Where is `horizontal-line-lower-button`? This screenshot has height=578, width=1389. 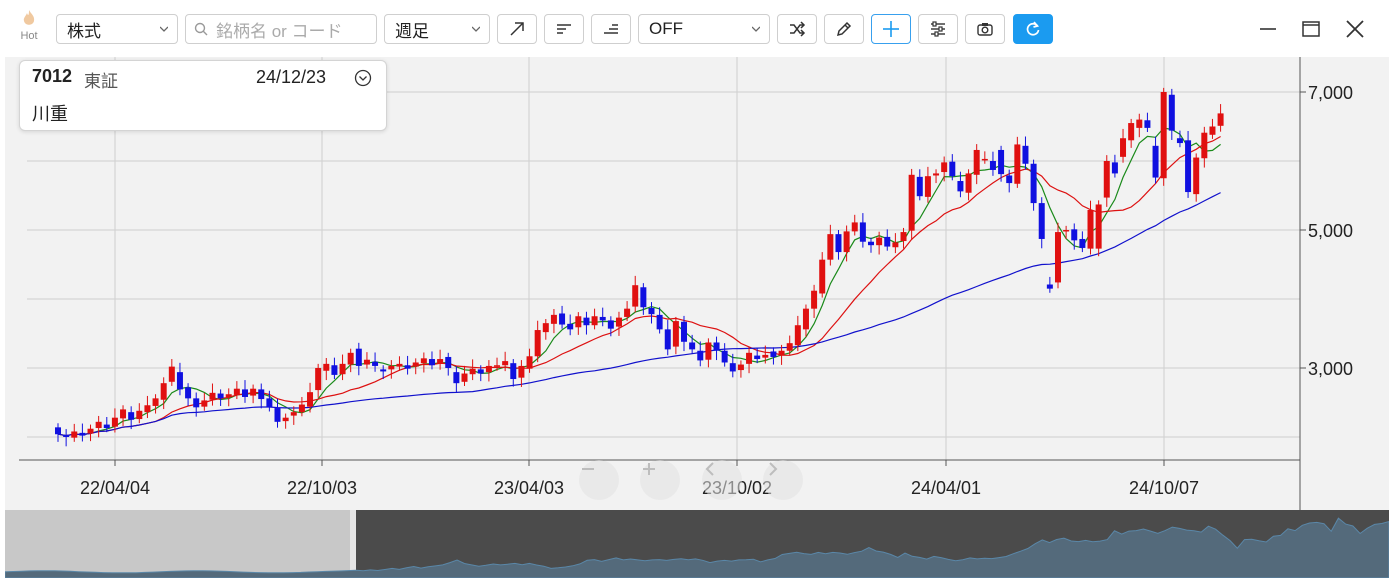
horizontal-line-lower-button is located at coordinates (611, 29).